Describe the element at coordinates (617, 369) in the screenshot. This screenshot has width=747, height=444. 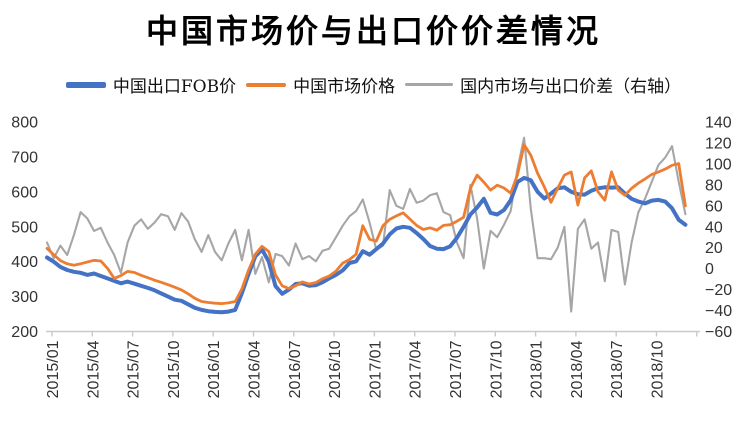
I see `x-axis-tick-label: 2018/07` at that location.